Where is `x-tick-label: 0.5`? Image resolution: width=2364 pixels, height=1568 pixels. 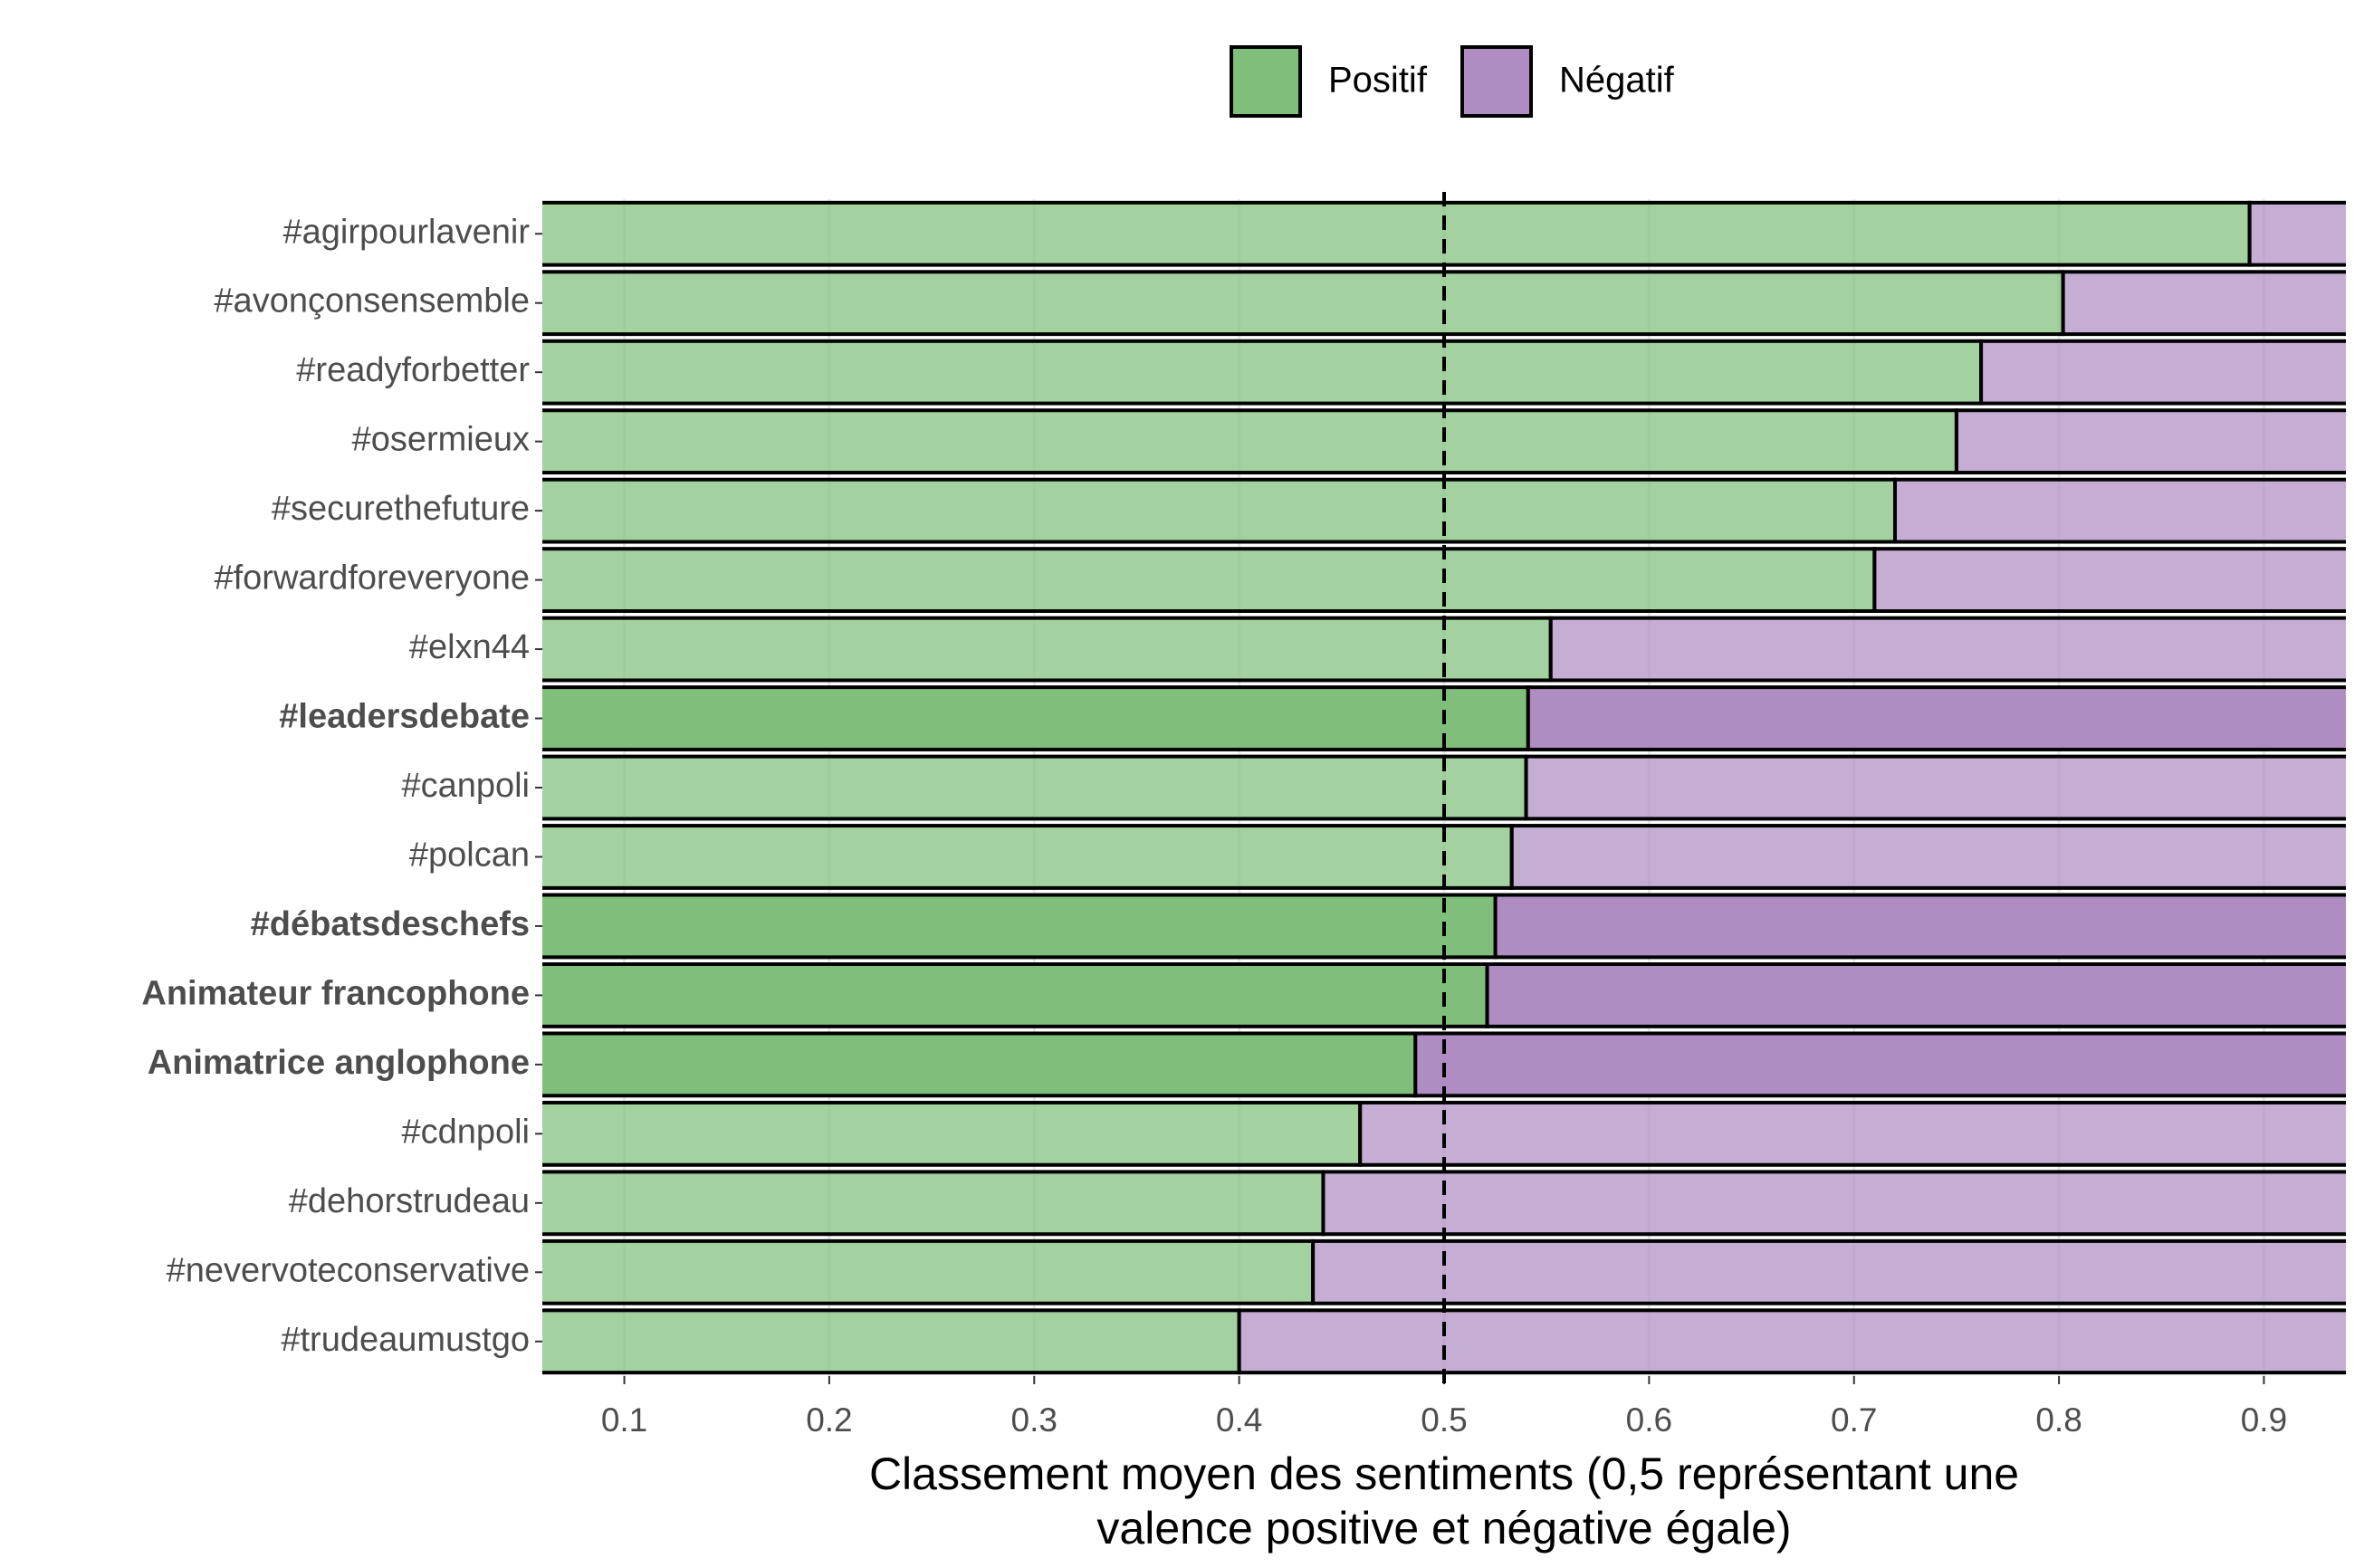
x-tick-label: 0.5 is located at coordinates (1444, 1420).